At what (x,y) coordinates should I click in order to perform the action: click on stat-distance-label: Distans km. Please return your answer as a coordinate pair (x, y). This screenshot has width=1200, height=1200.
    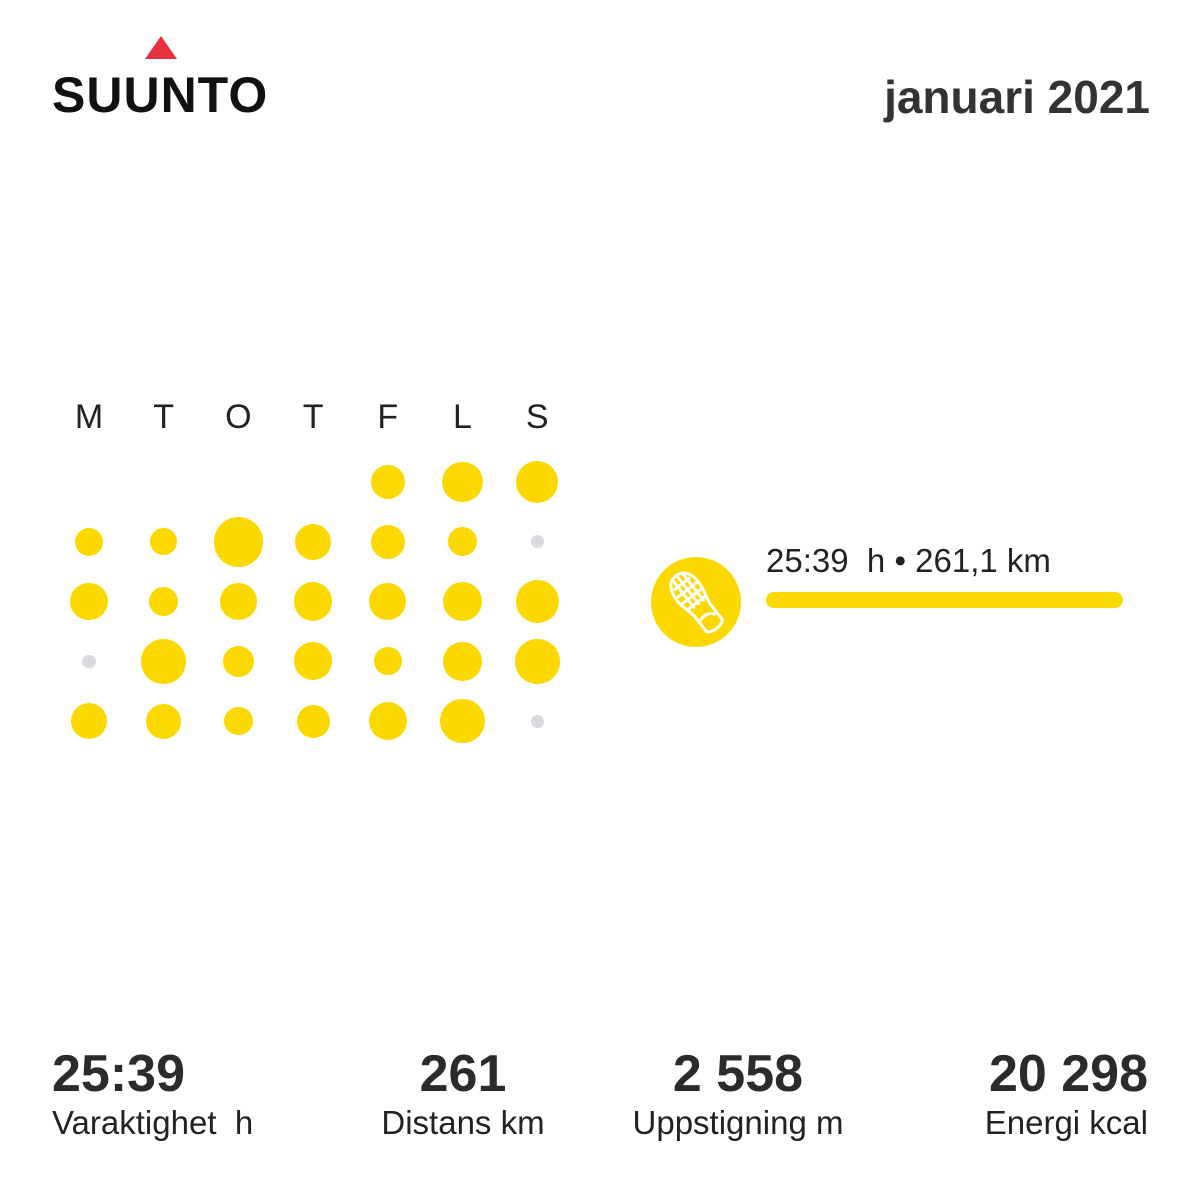
    Looking at the image, I should click on (463, 1122).